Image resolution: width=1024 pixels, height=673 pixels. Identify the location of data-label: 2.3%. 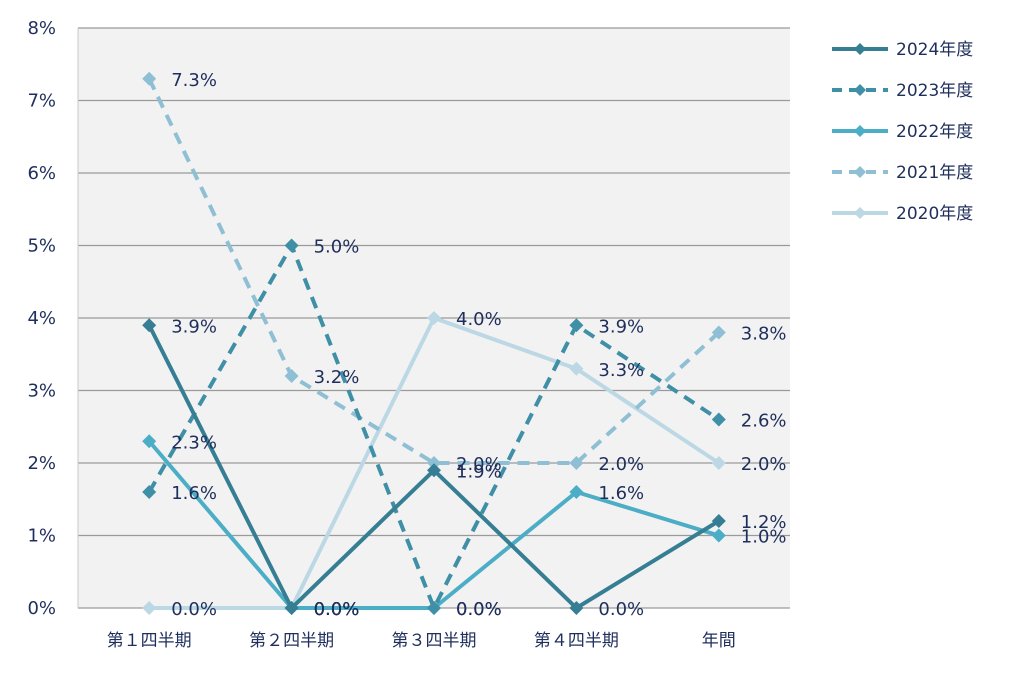
(194, 442).